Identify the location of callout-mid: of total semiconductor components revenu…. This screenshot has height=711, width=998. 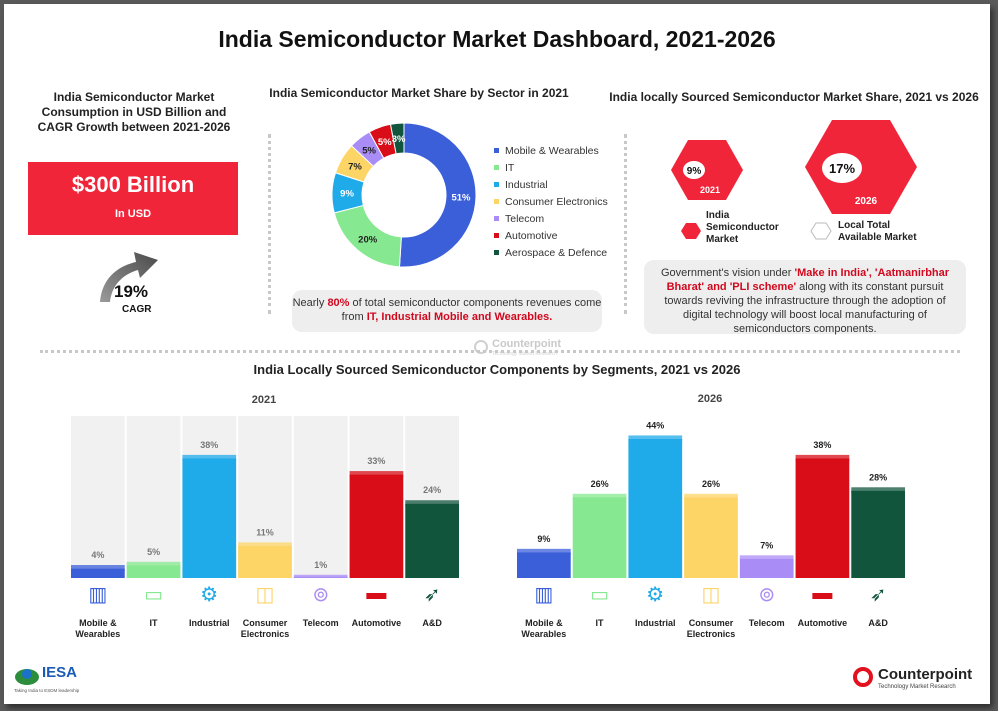
(471, 310).